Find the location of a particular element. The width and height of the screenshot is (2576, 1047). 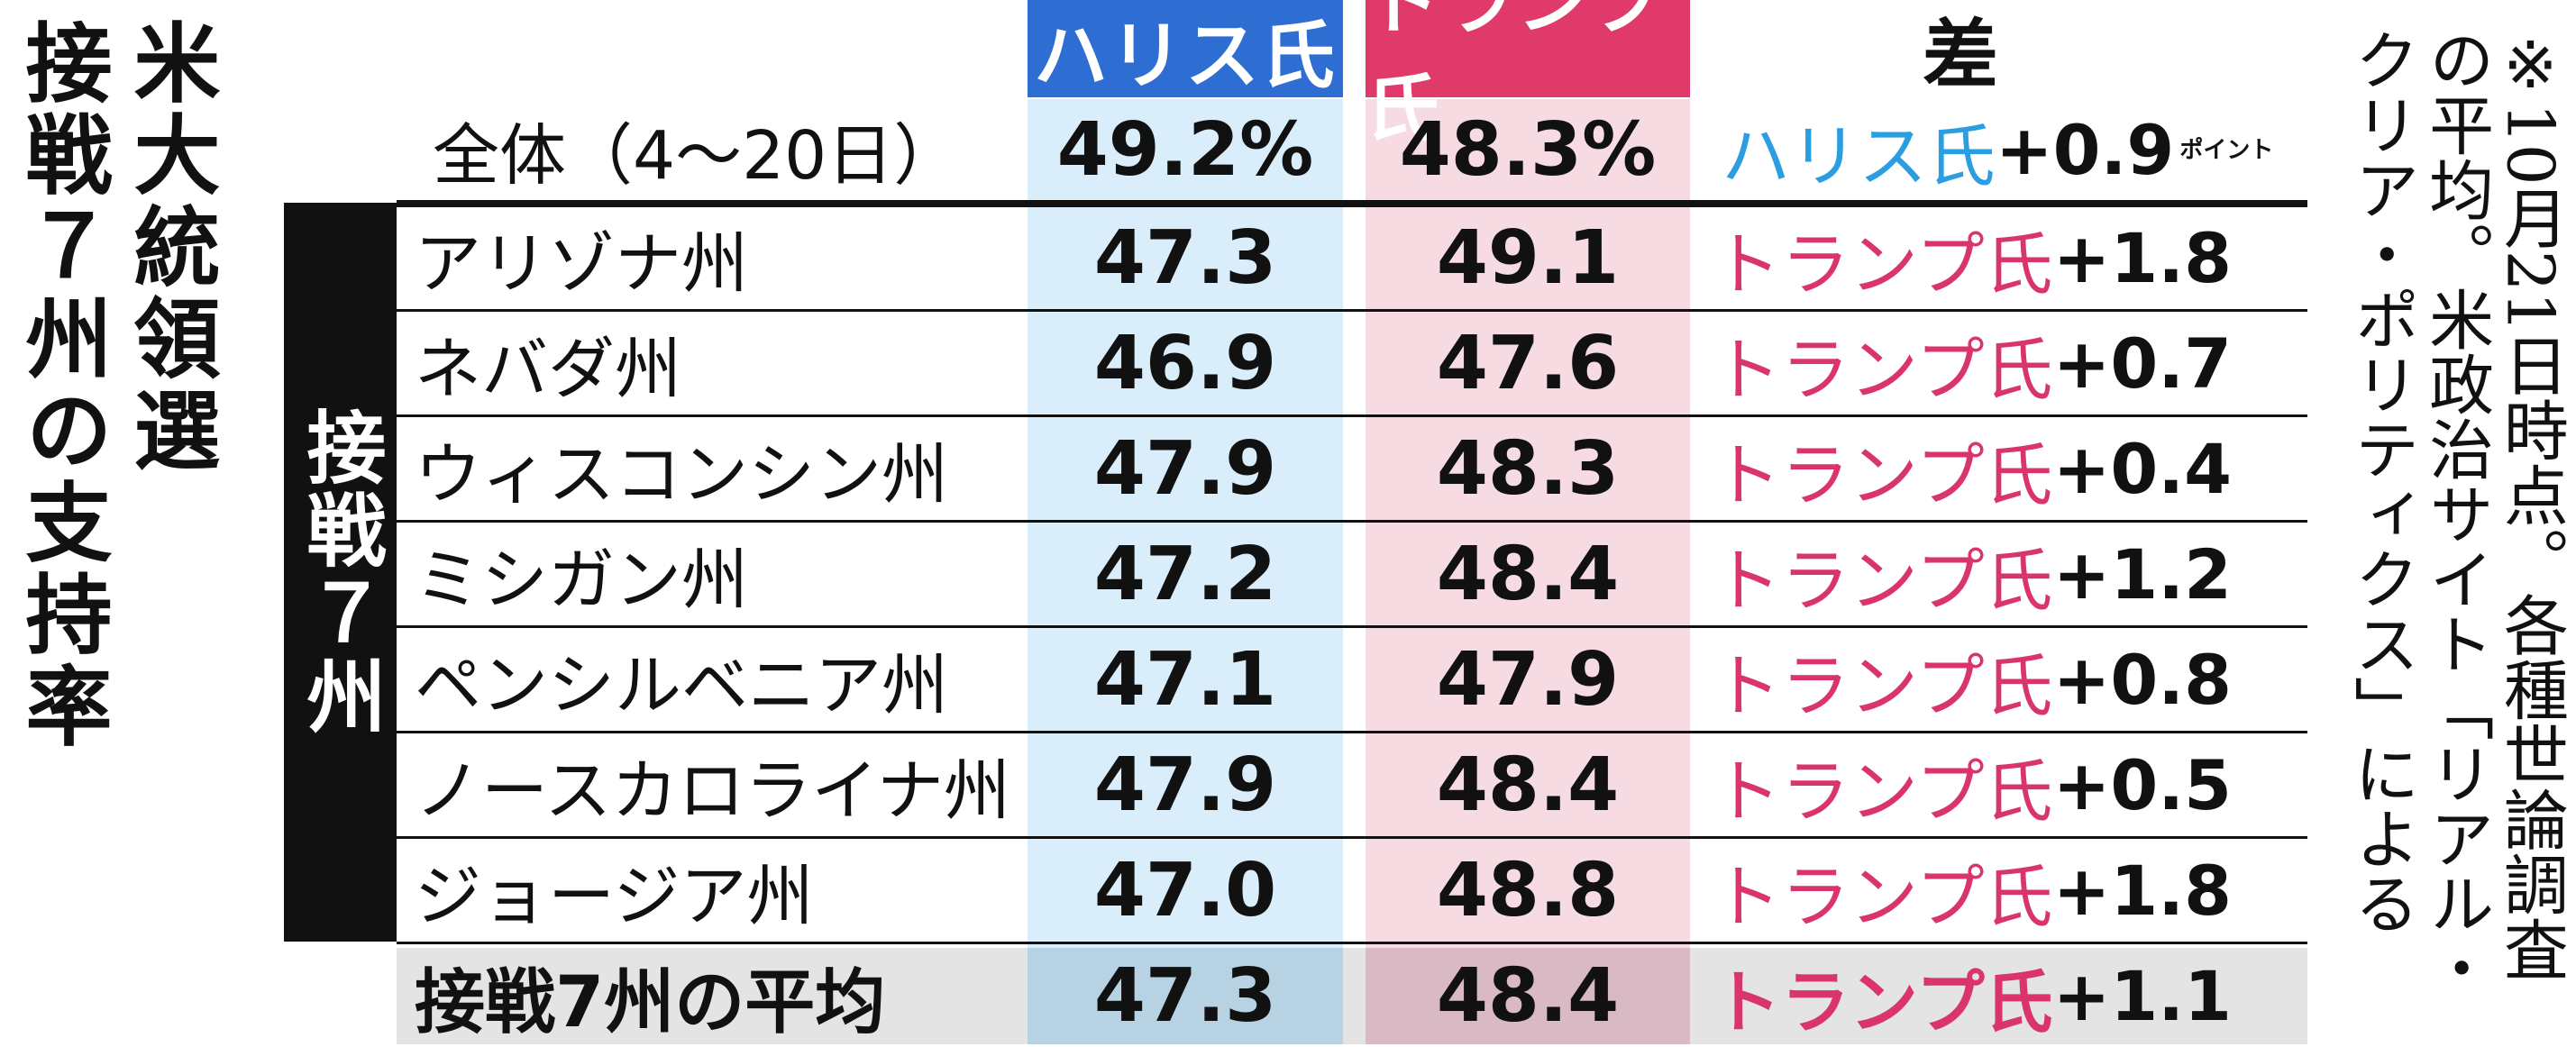

state-margin: +0.7 is located at coordinates (2142, 363).